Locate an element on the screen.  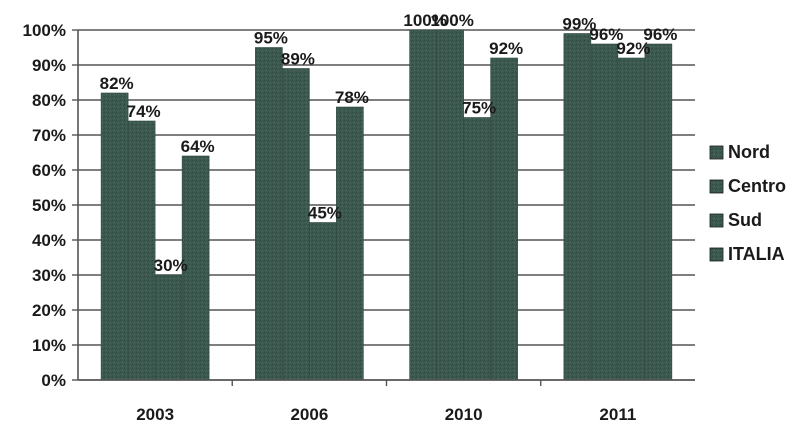
data-label-italia-2003: 64% is located at coordinates (198, 146).